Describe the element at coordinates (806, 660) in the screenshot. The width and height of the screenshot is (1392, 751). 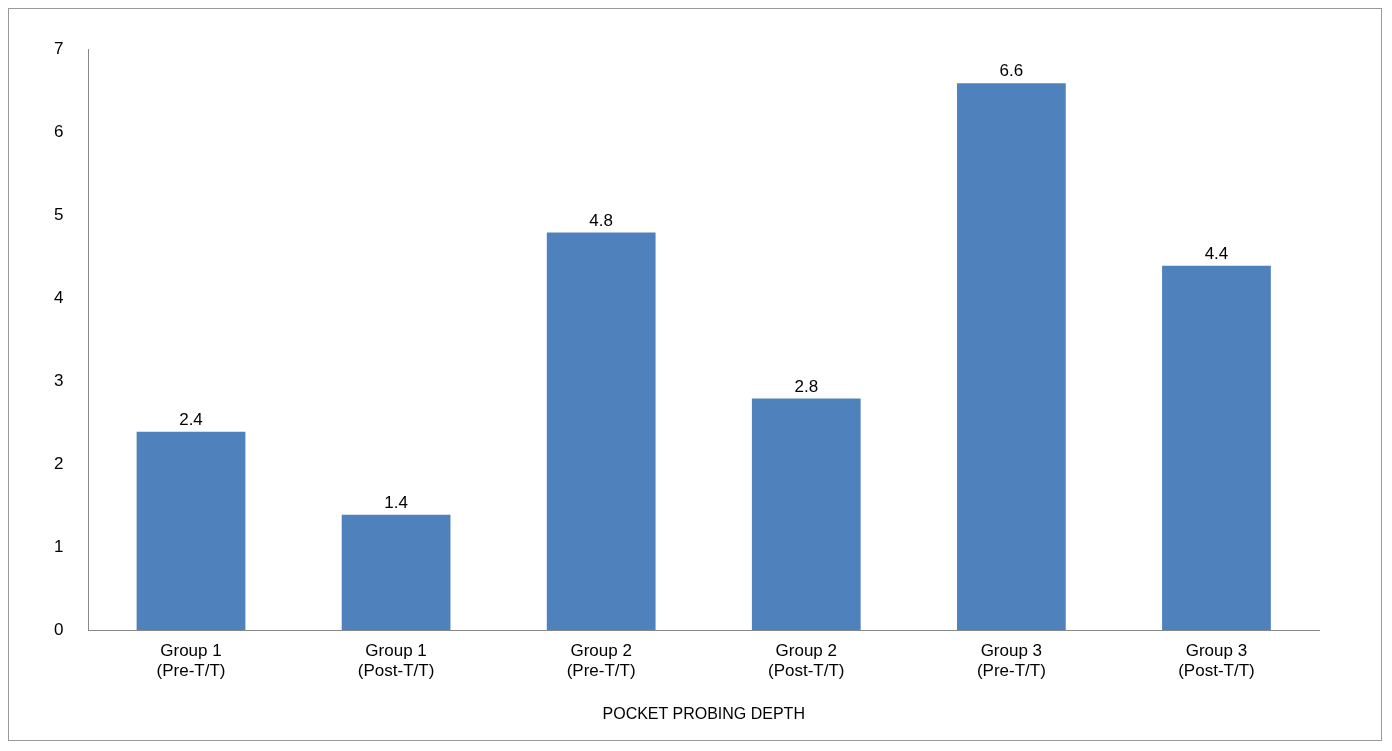
I see `x-tick-label: Group 2 (Post-T/T)` at that location.